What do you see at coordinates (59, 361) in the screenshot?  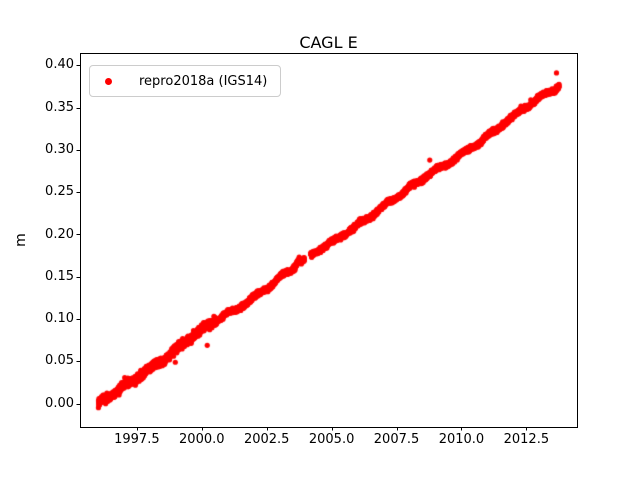 I see `y-tick-label: 0.05` at bounding box center [59, 361].